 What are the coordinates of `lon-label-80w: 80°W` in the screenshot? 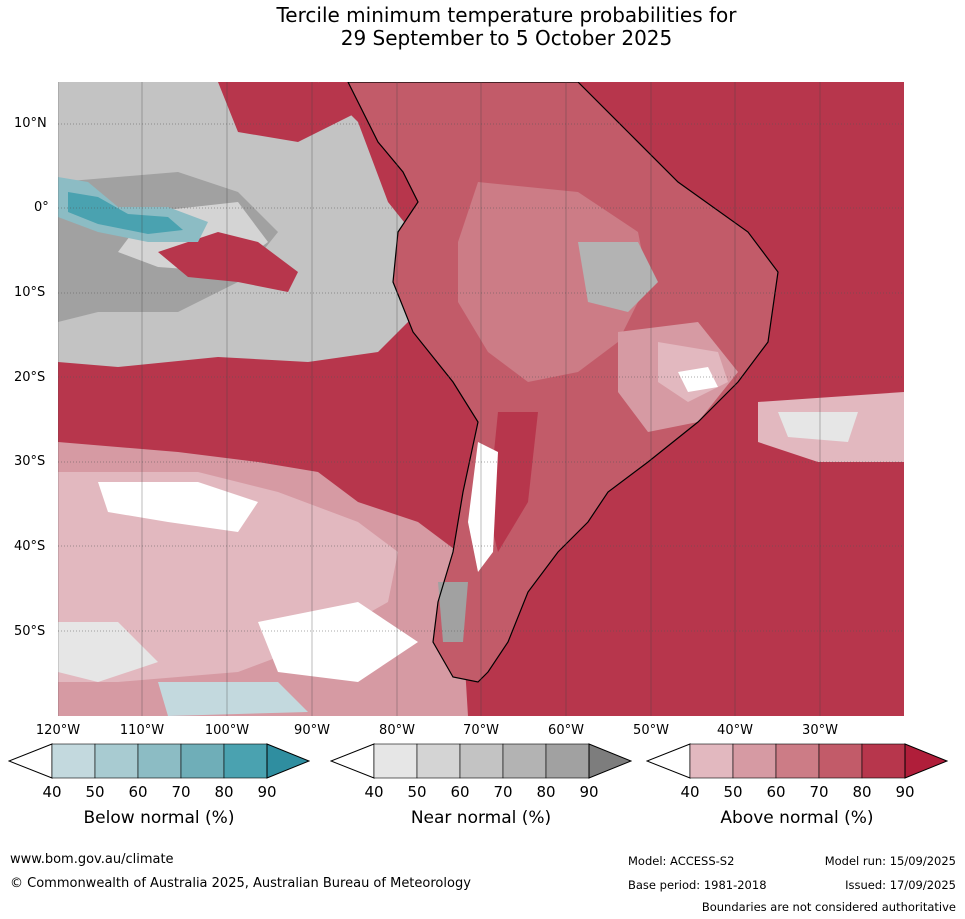 It's located at (397, 730).